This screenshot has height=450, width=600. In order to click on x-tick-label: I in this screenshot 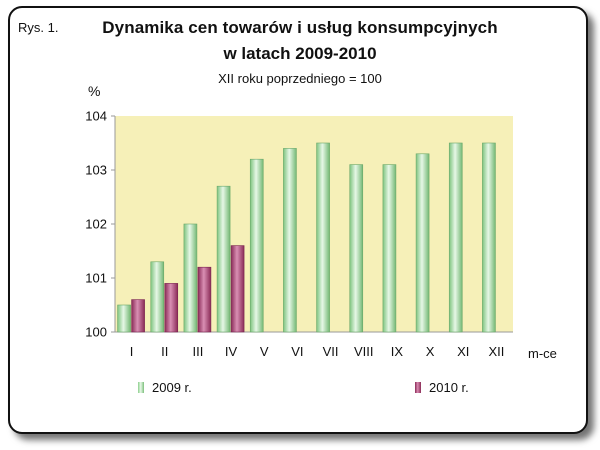, I will do `click(132, 351)`.